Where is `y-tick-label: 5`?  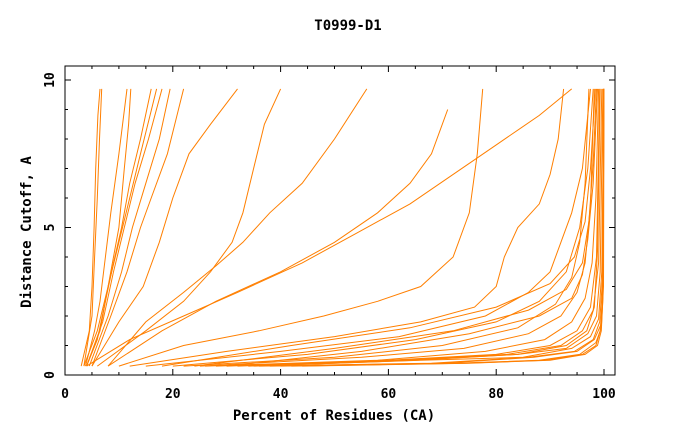 y-tick-label: 5 is located at coordinates (50, 228).